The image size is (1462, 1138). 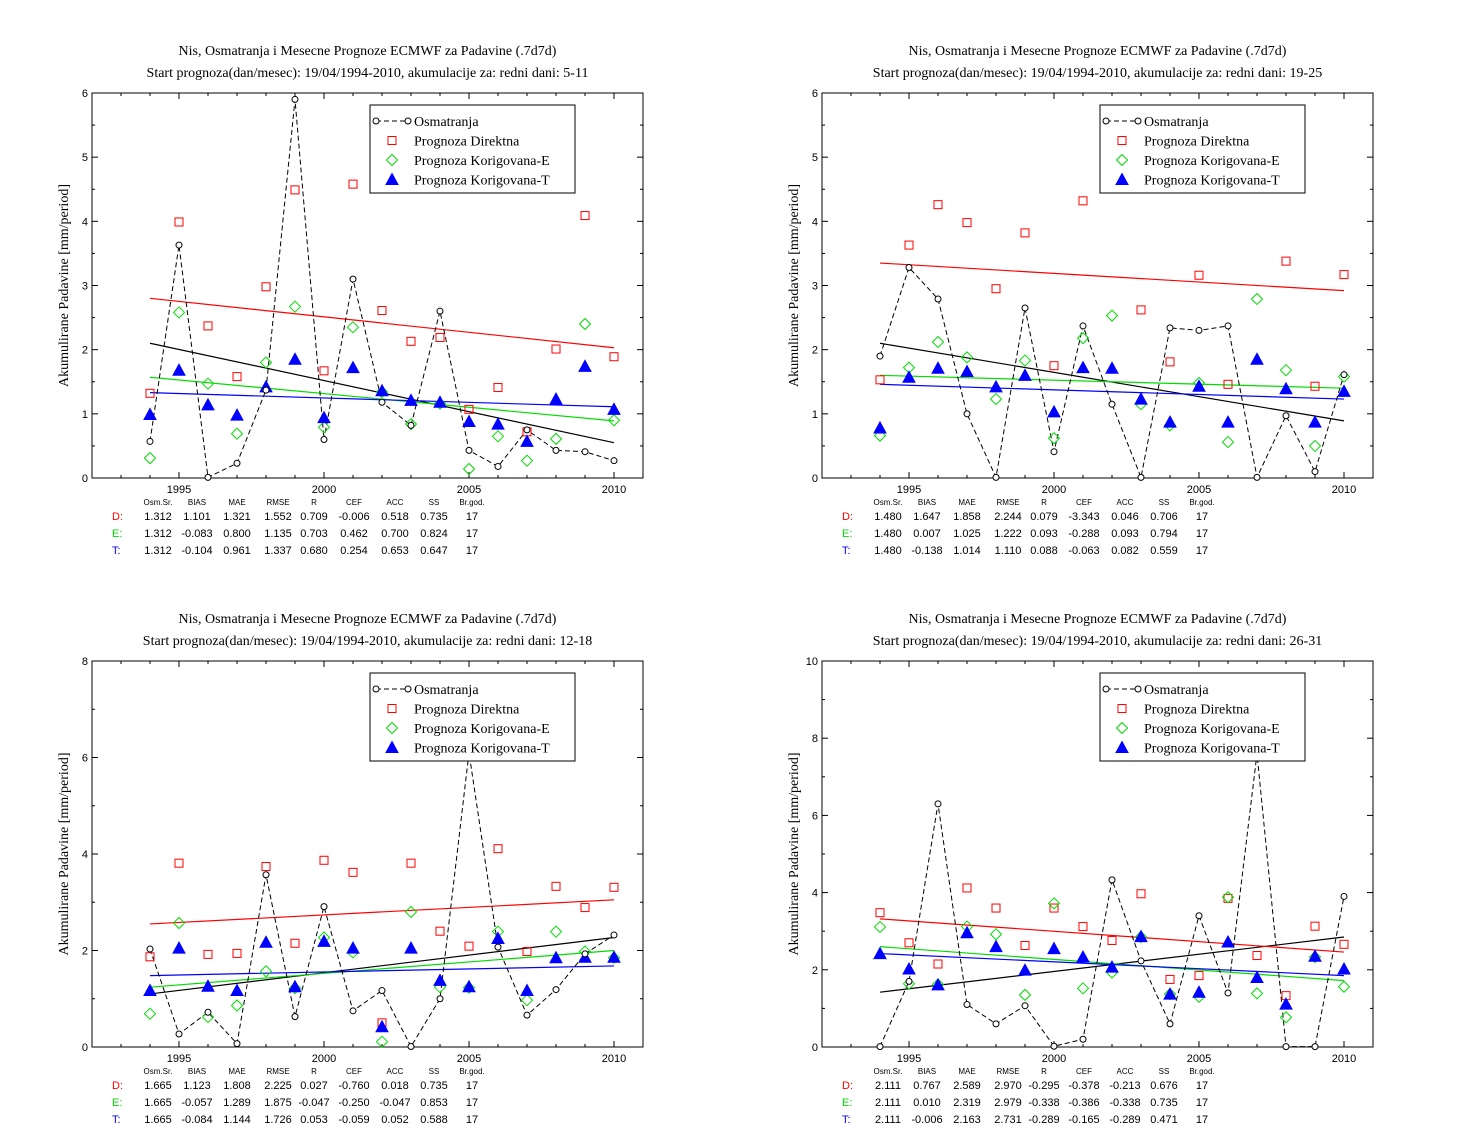 What do you see at coordinates (1164, 551) in the screenshot?
I see `stats-cell: 0.559` at bounding box center [1164, 551].